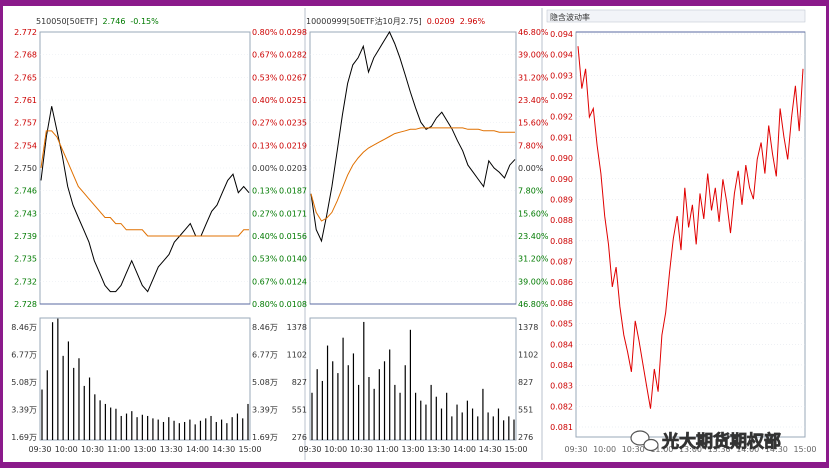 Image resolution: width=829 pixels, height=476 pixels. I want to click on frame-right-bar, so click(827, 234).